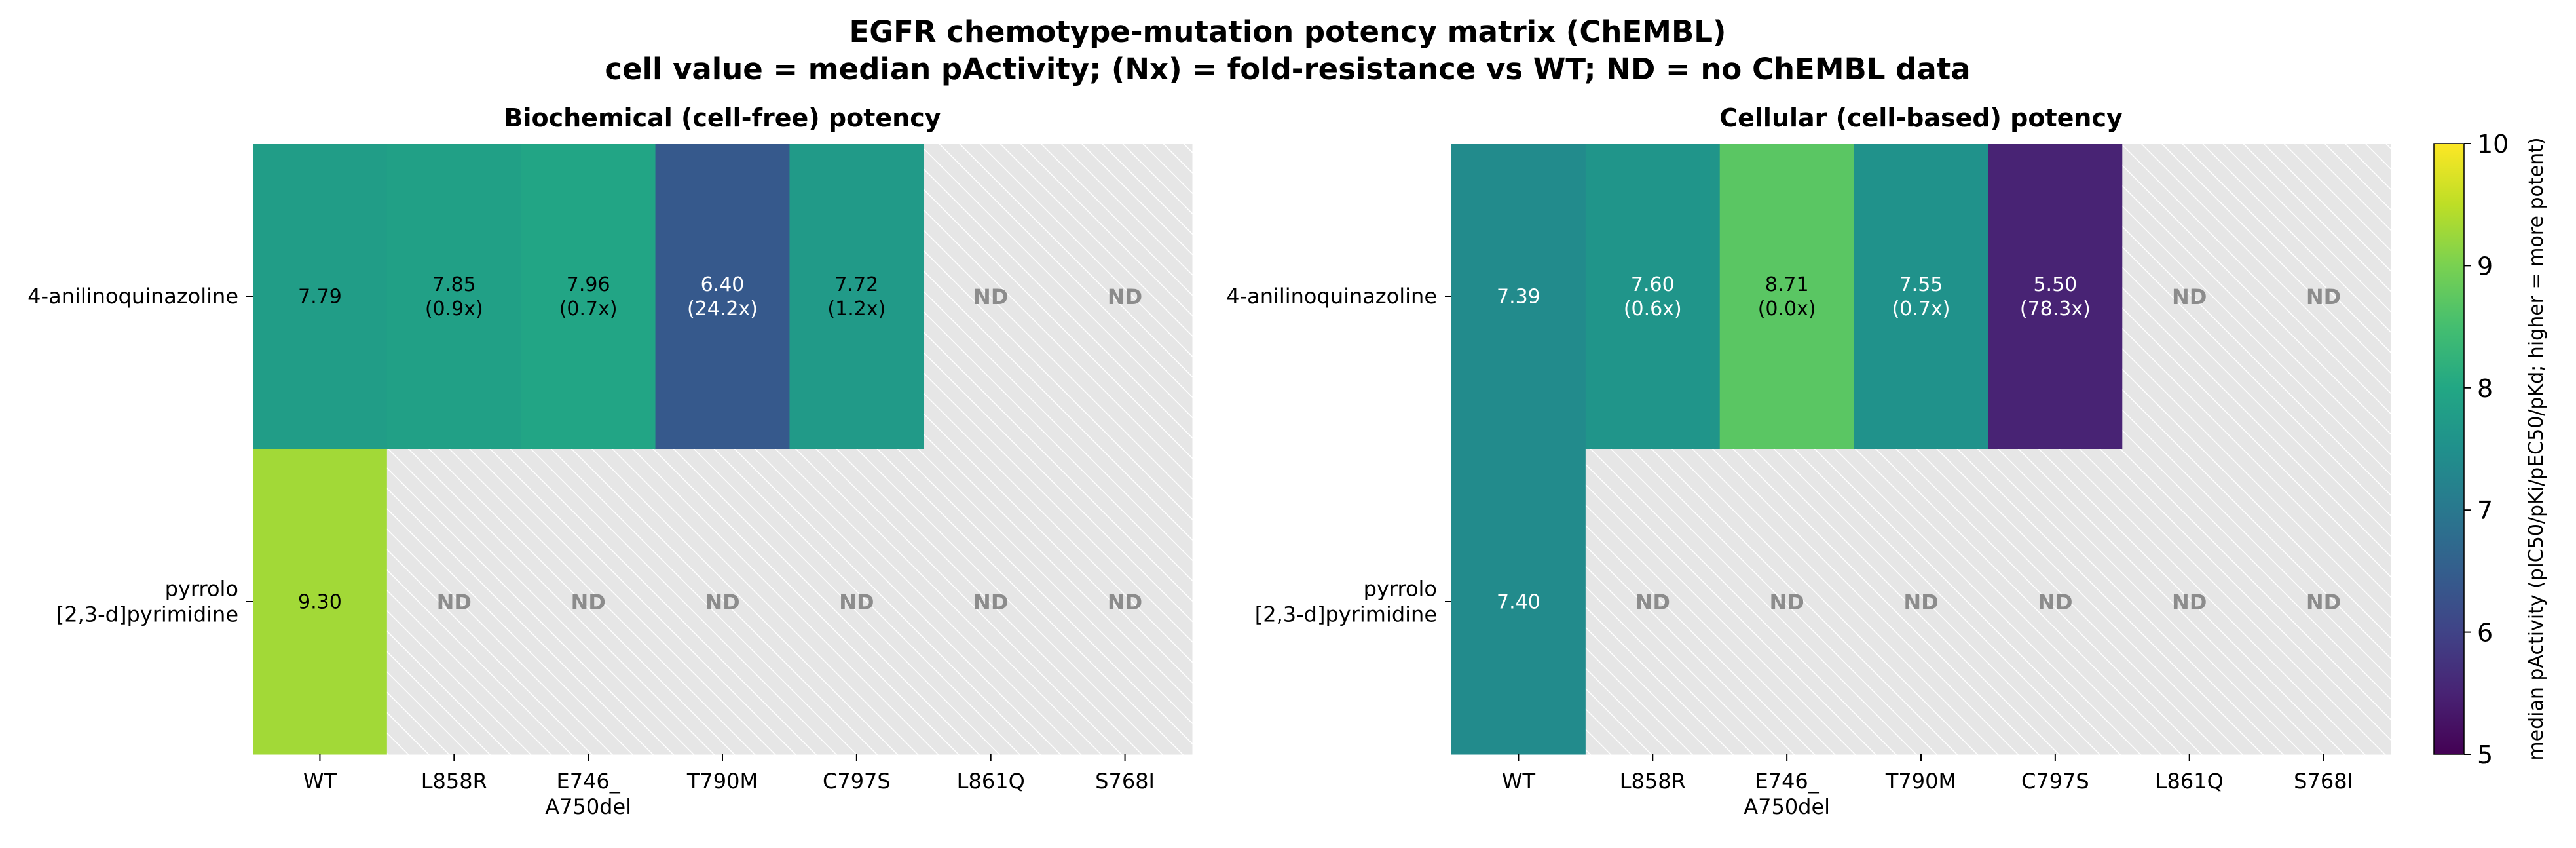 This screenshot has height=848, width=2576. What do you see at coordinates (2485, 388) in the screenshot?
I see `colorbar-tick-label: 8` at bounding box center [2485, 388].